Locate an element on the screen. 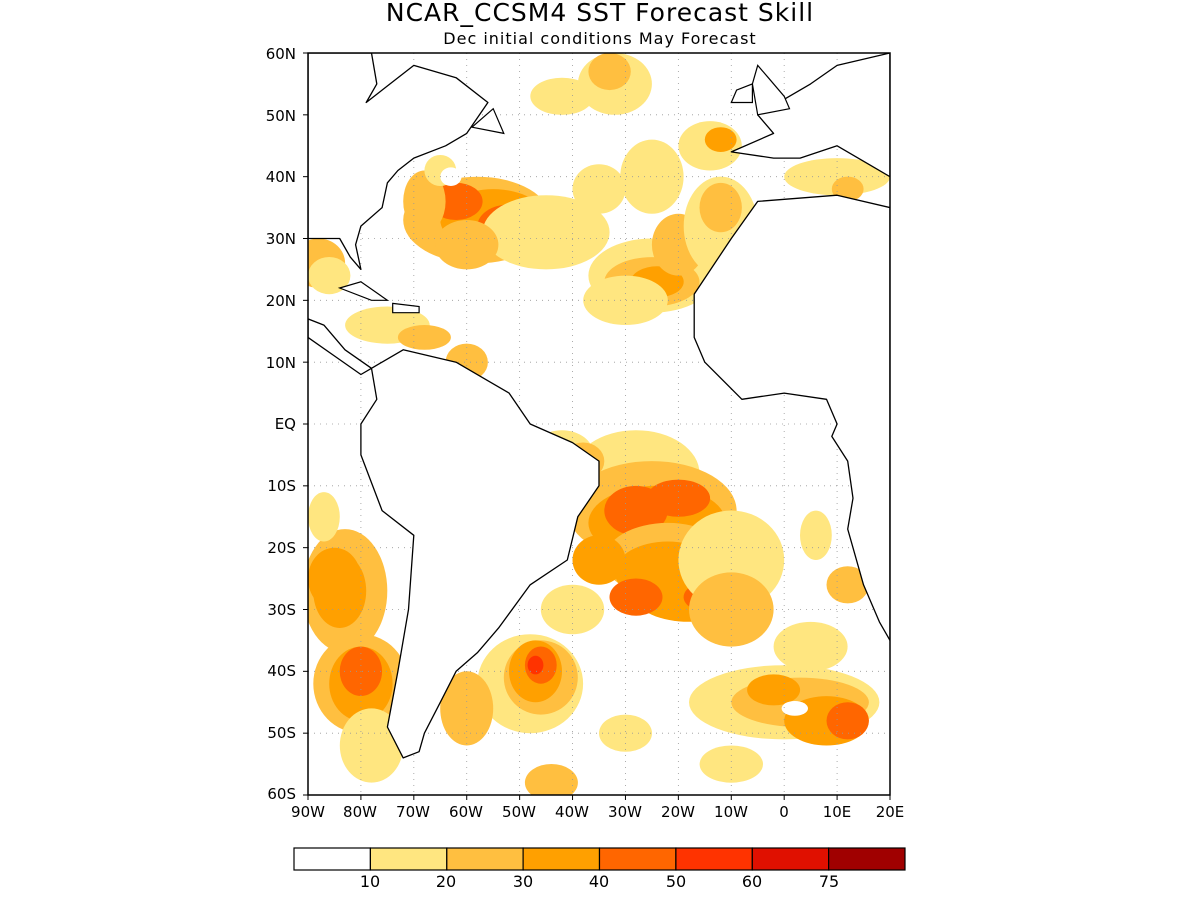 This screenshot has width=1200, height=900. colorbar is located at coordinates (599, 859).